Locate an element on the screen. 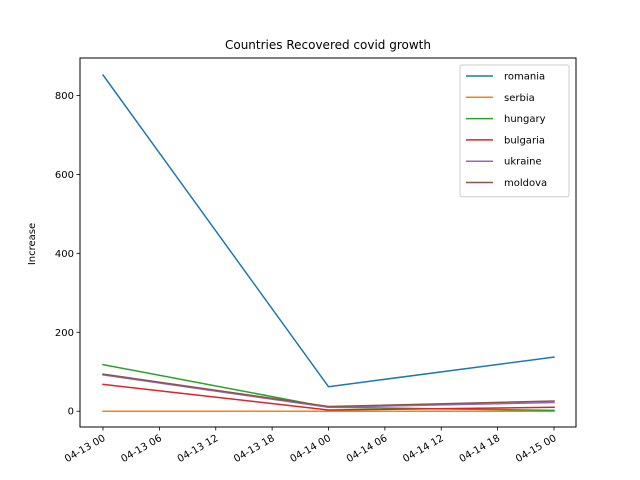 The height and width of the screenshot is (480, 640). series-line-bulgaria is located at coordinates (328, 397).